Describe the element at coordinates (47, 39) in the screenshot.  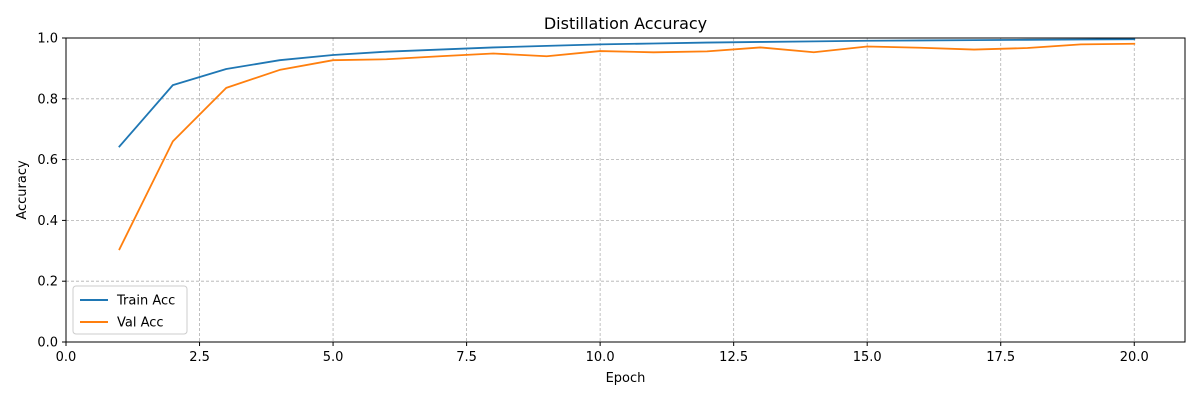
I see `y-tick-label: 1.0` at that location.